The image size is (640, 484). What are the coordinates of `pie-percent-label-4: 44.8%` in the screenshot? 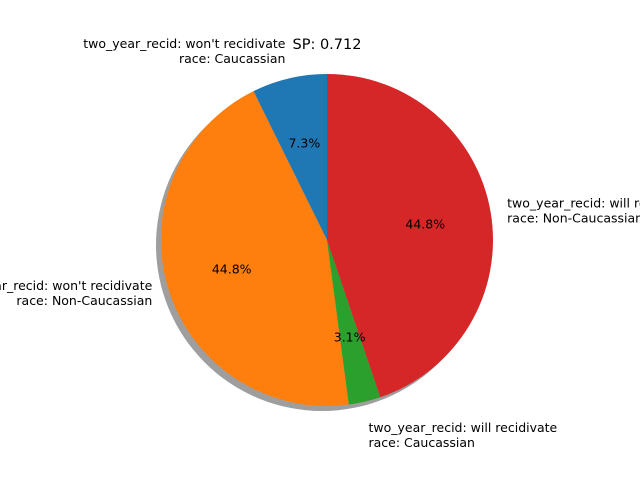 It's located at (425, 223).